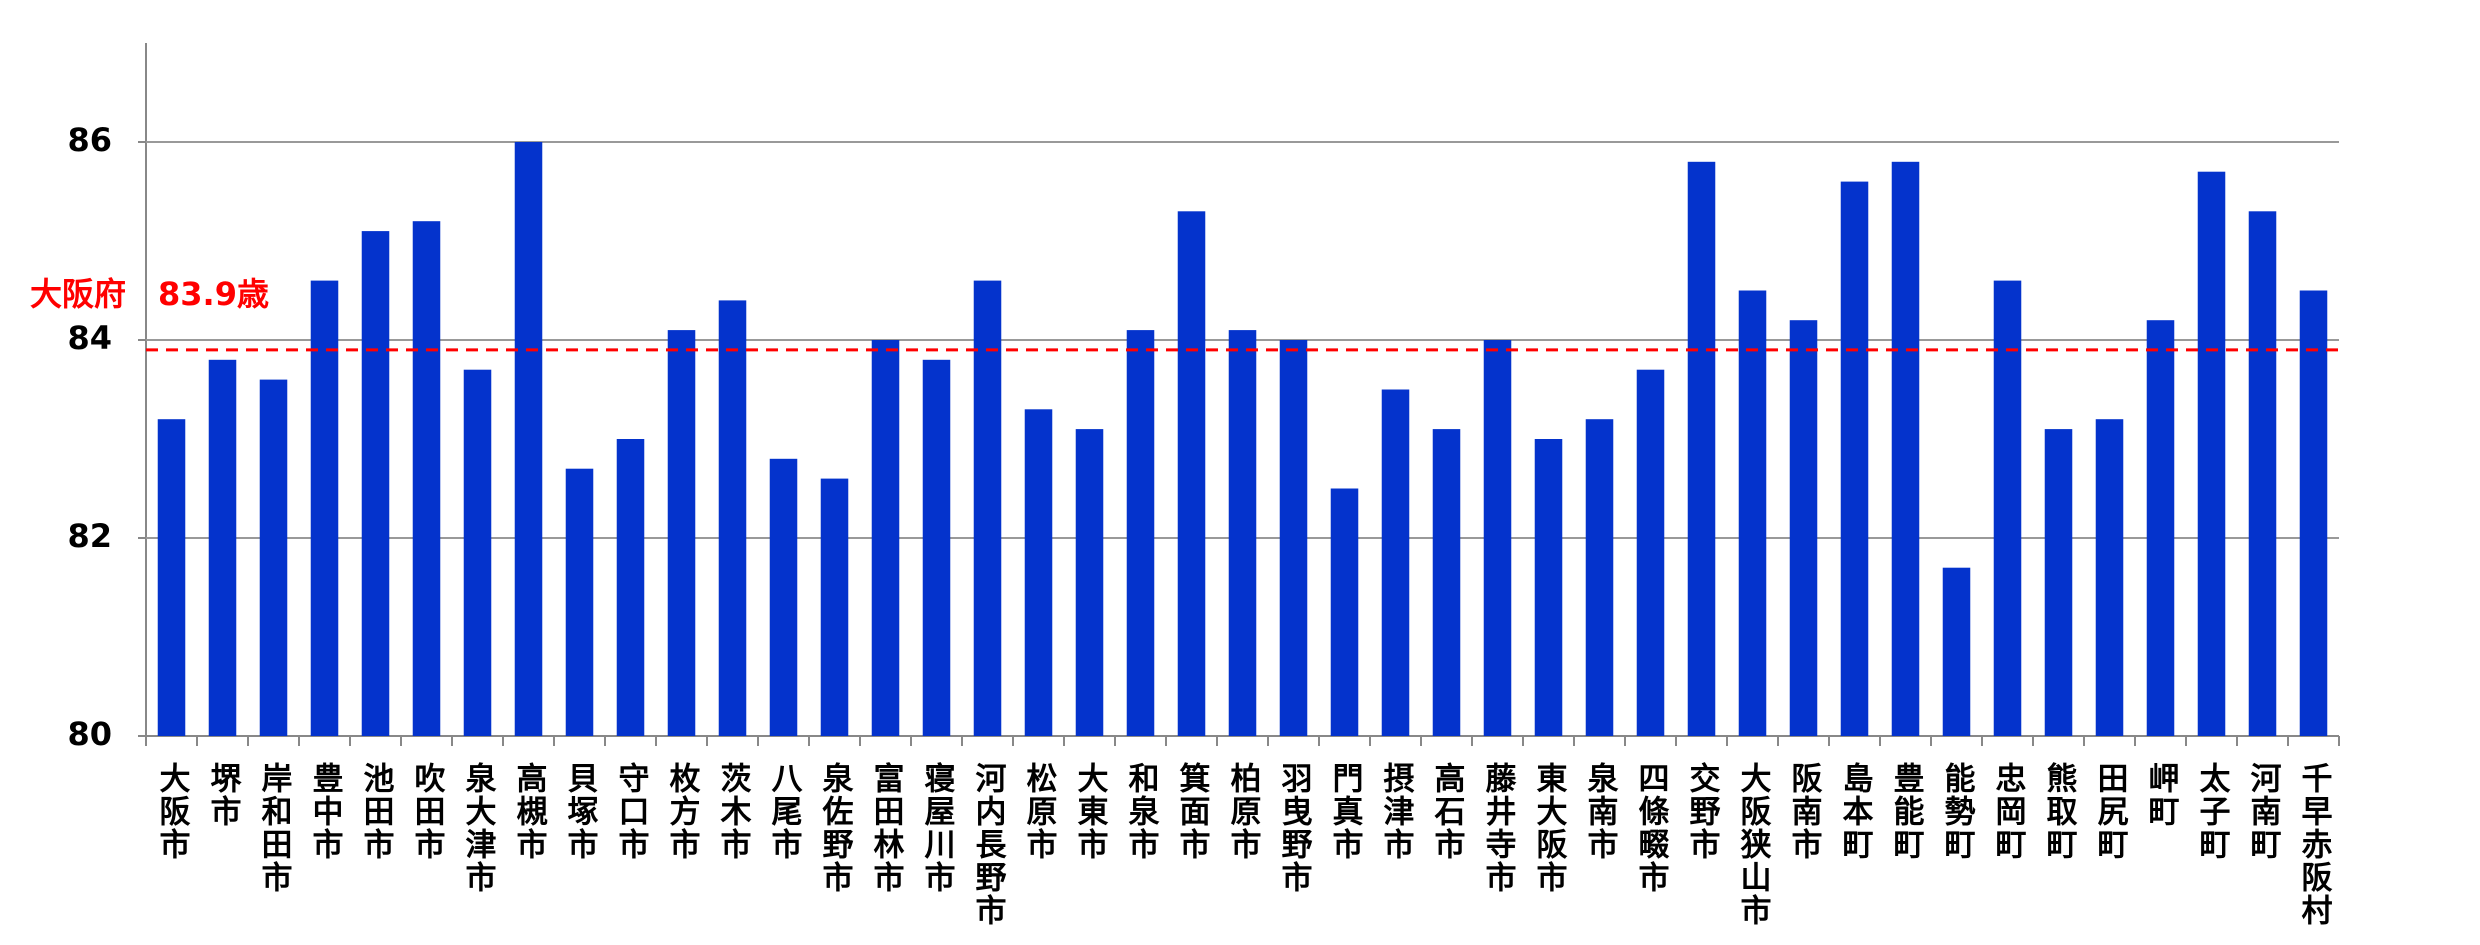  I want to click on x-tick-label: 大阪市, so click(172, 811).